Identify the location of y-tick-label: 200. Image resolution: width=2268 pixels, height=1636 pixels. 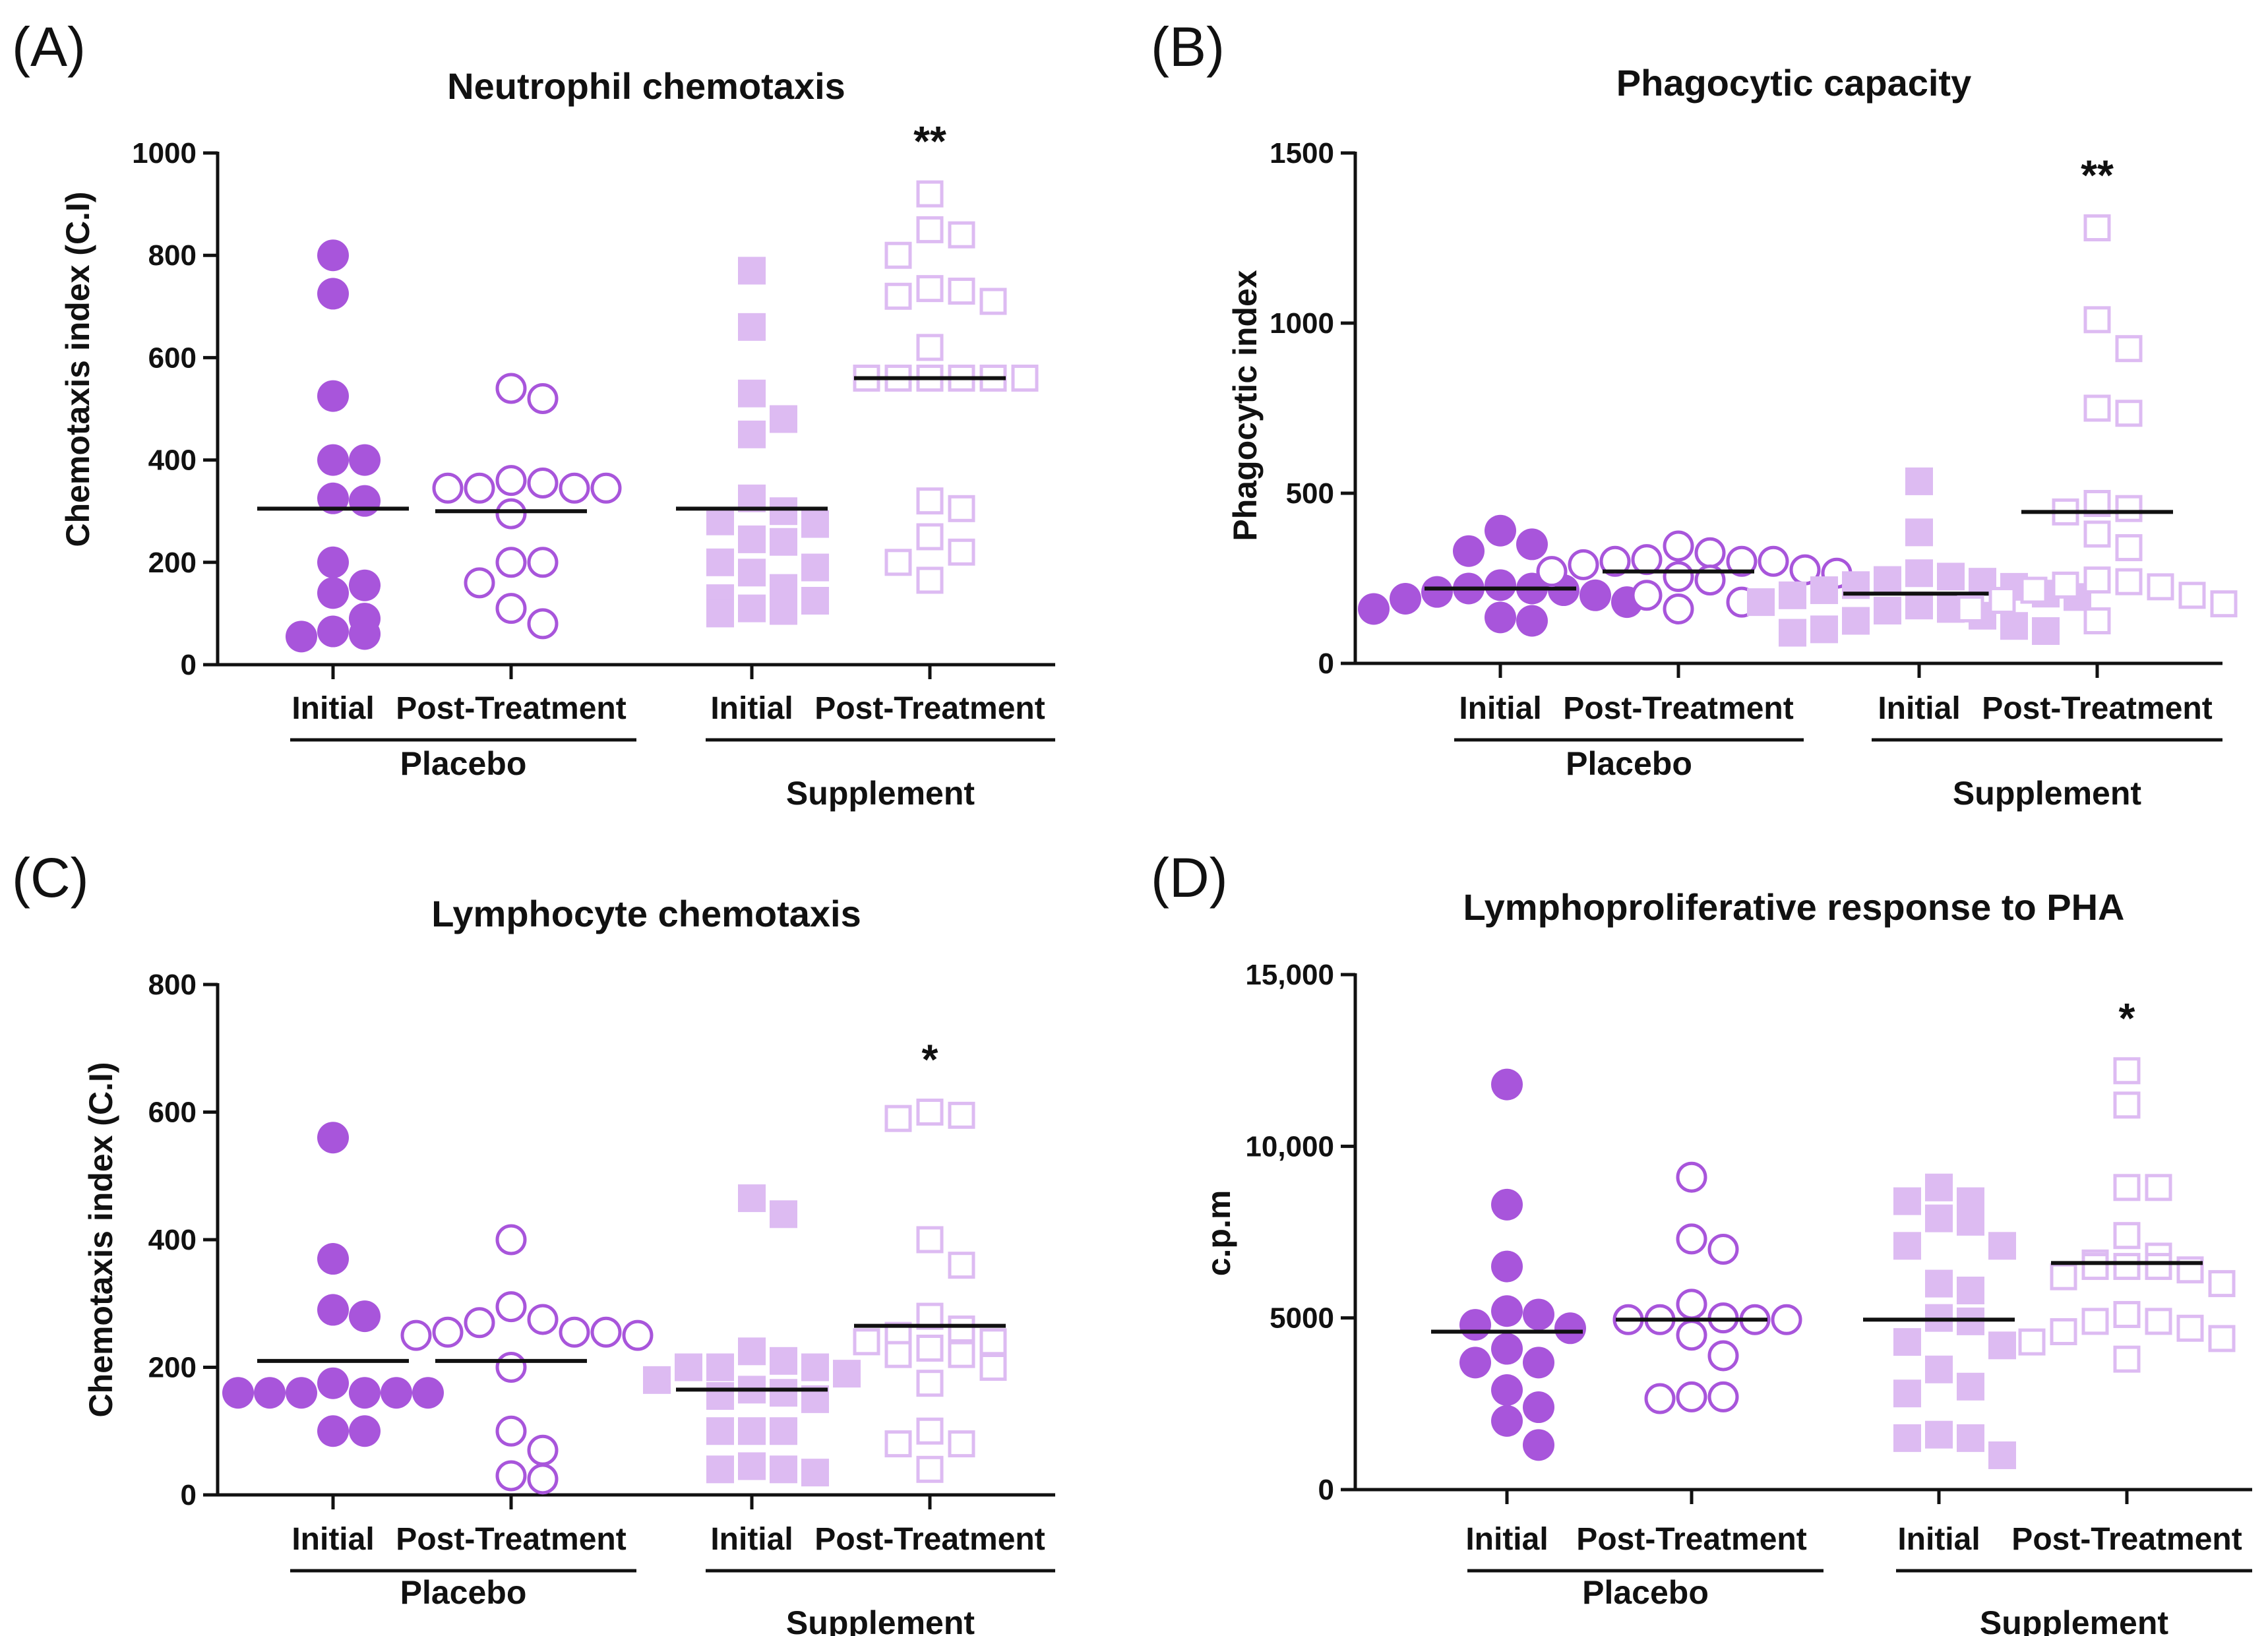
(173, 563).